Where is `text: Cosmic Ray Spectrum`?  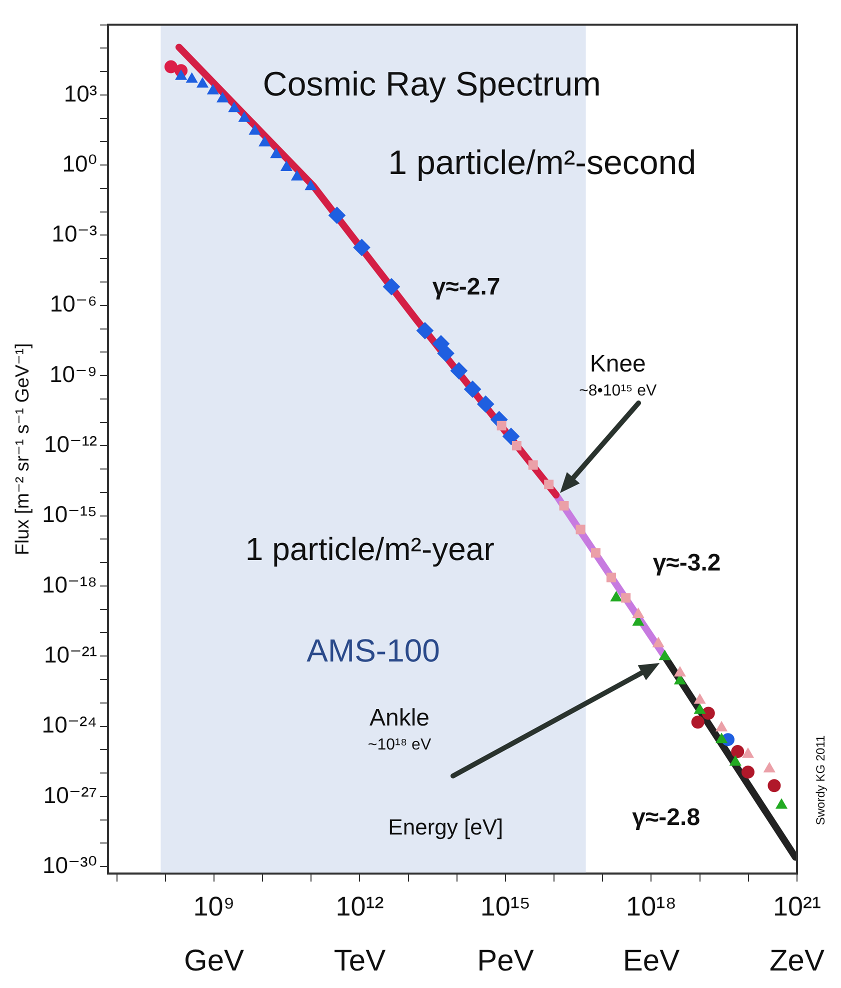 text: Cosmic Ray Spectrum is located at coordinates (431, 84).